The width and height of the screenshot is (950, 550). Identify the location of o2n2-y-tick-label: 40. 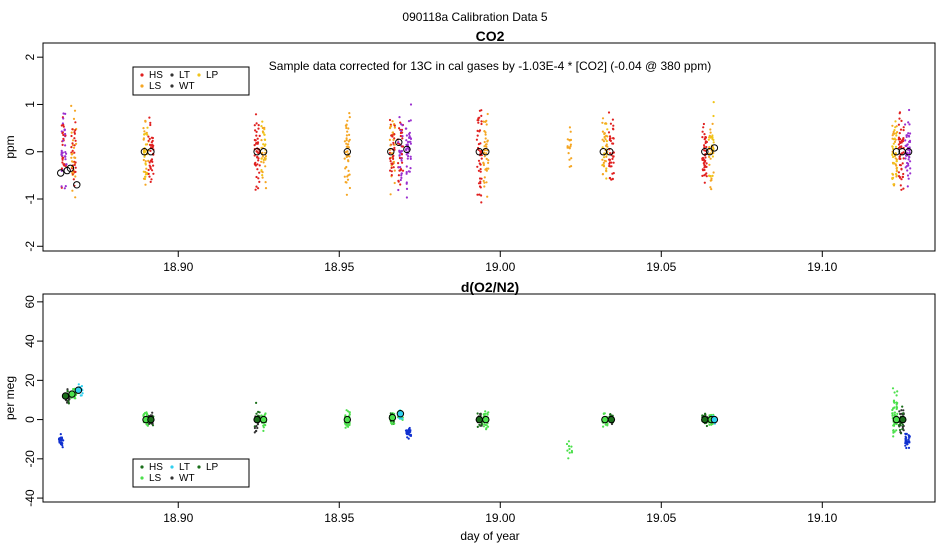
(30, 341).